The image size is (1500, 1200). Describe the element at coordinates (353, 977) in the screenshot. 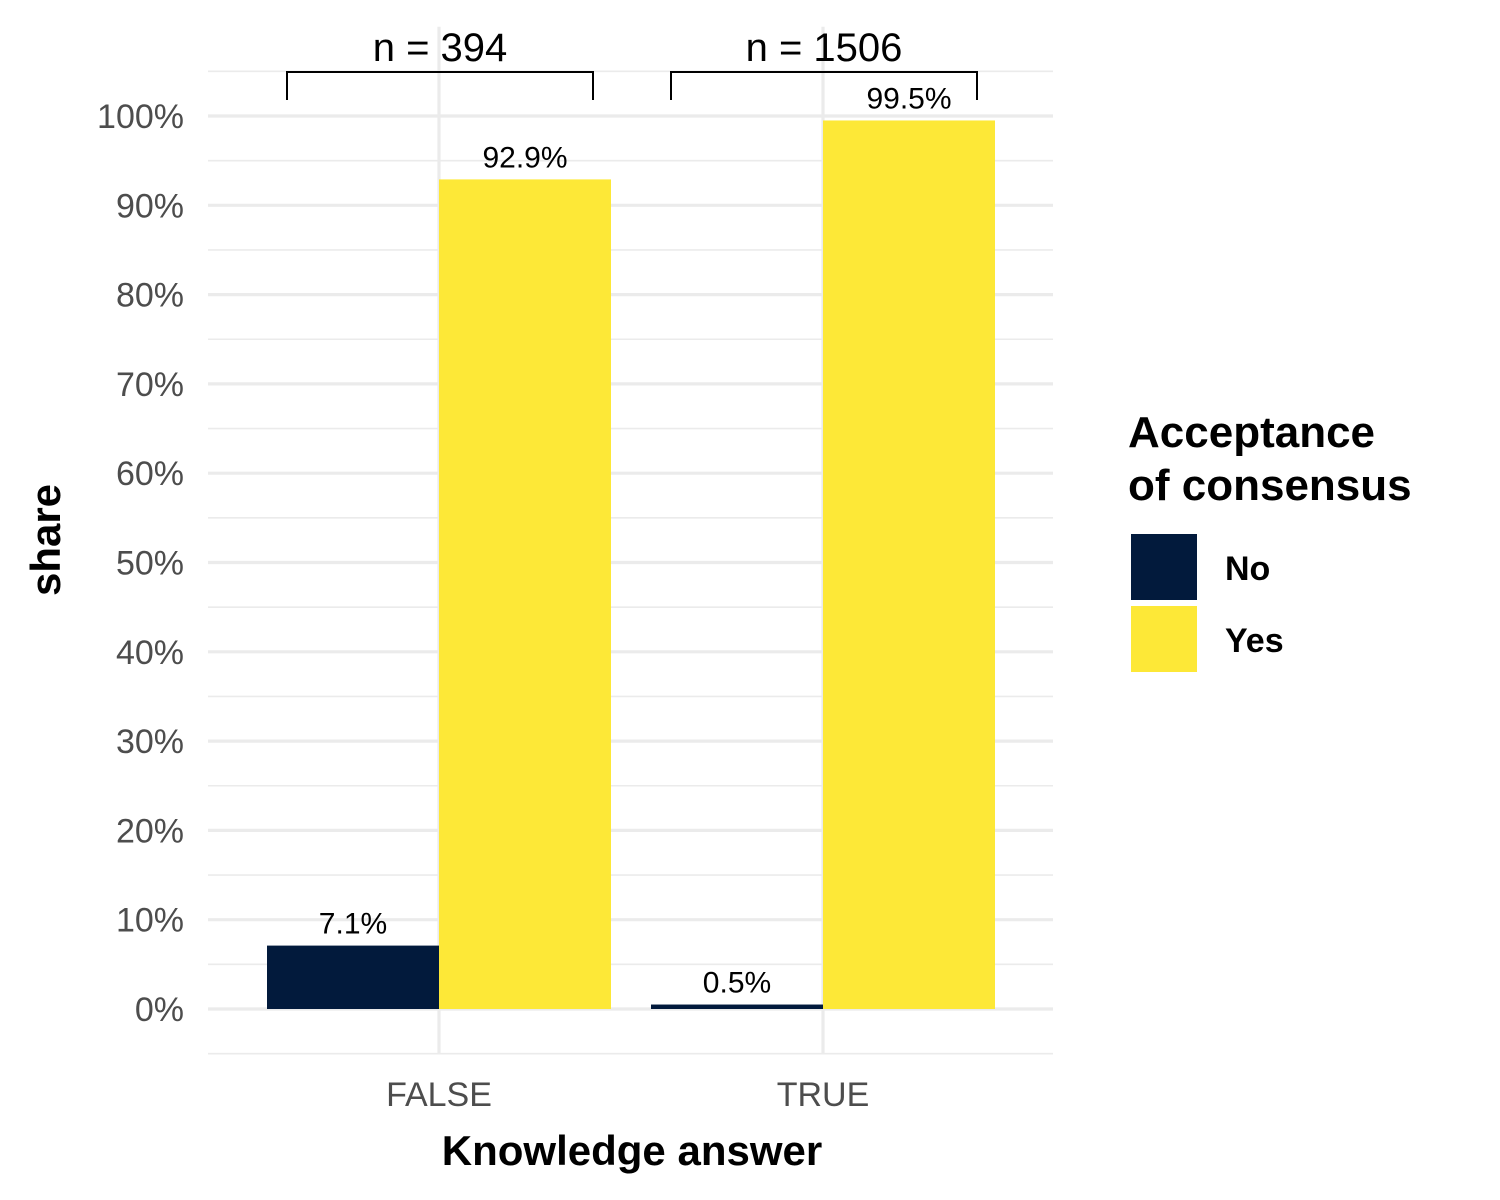

I see `bar-no-false` at that location.